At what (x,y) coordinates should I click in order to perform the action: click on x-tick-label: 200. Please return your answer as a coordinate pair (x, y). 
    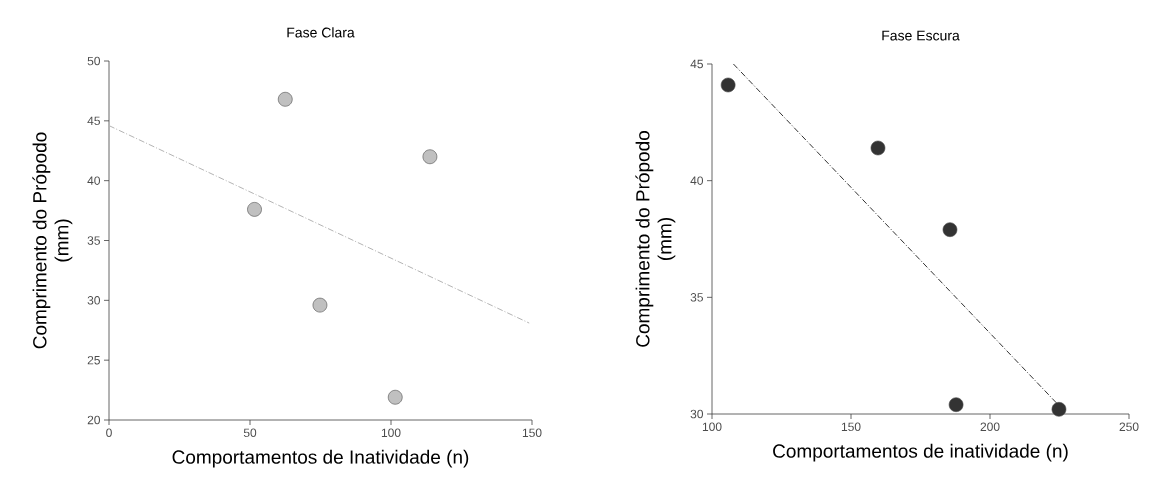
    Looking at the image, I should click on (990, 427).